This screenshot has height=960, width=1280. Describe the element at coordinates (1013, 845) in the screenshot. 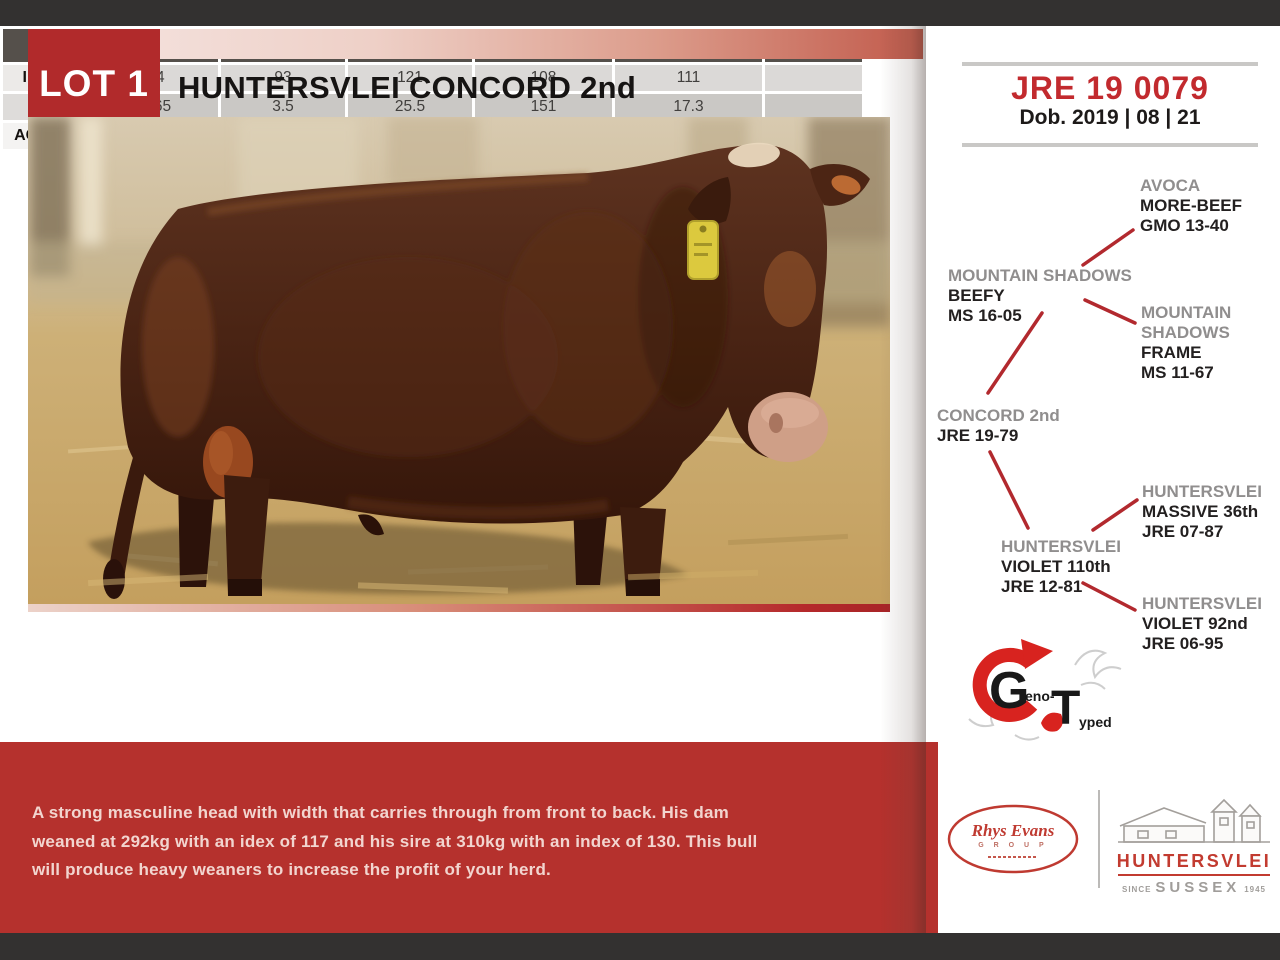

I see `rhys-evans-group: G R O U P` at that location.